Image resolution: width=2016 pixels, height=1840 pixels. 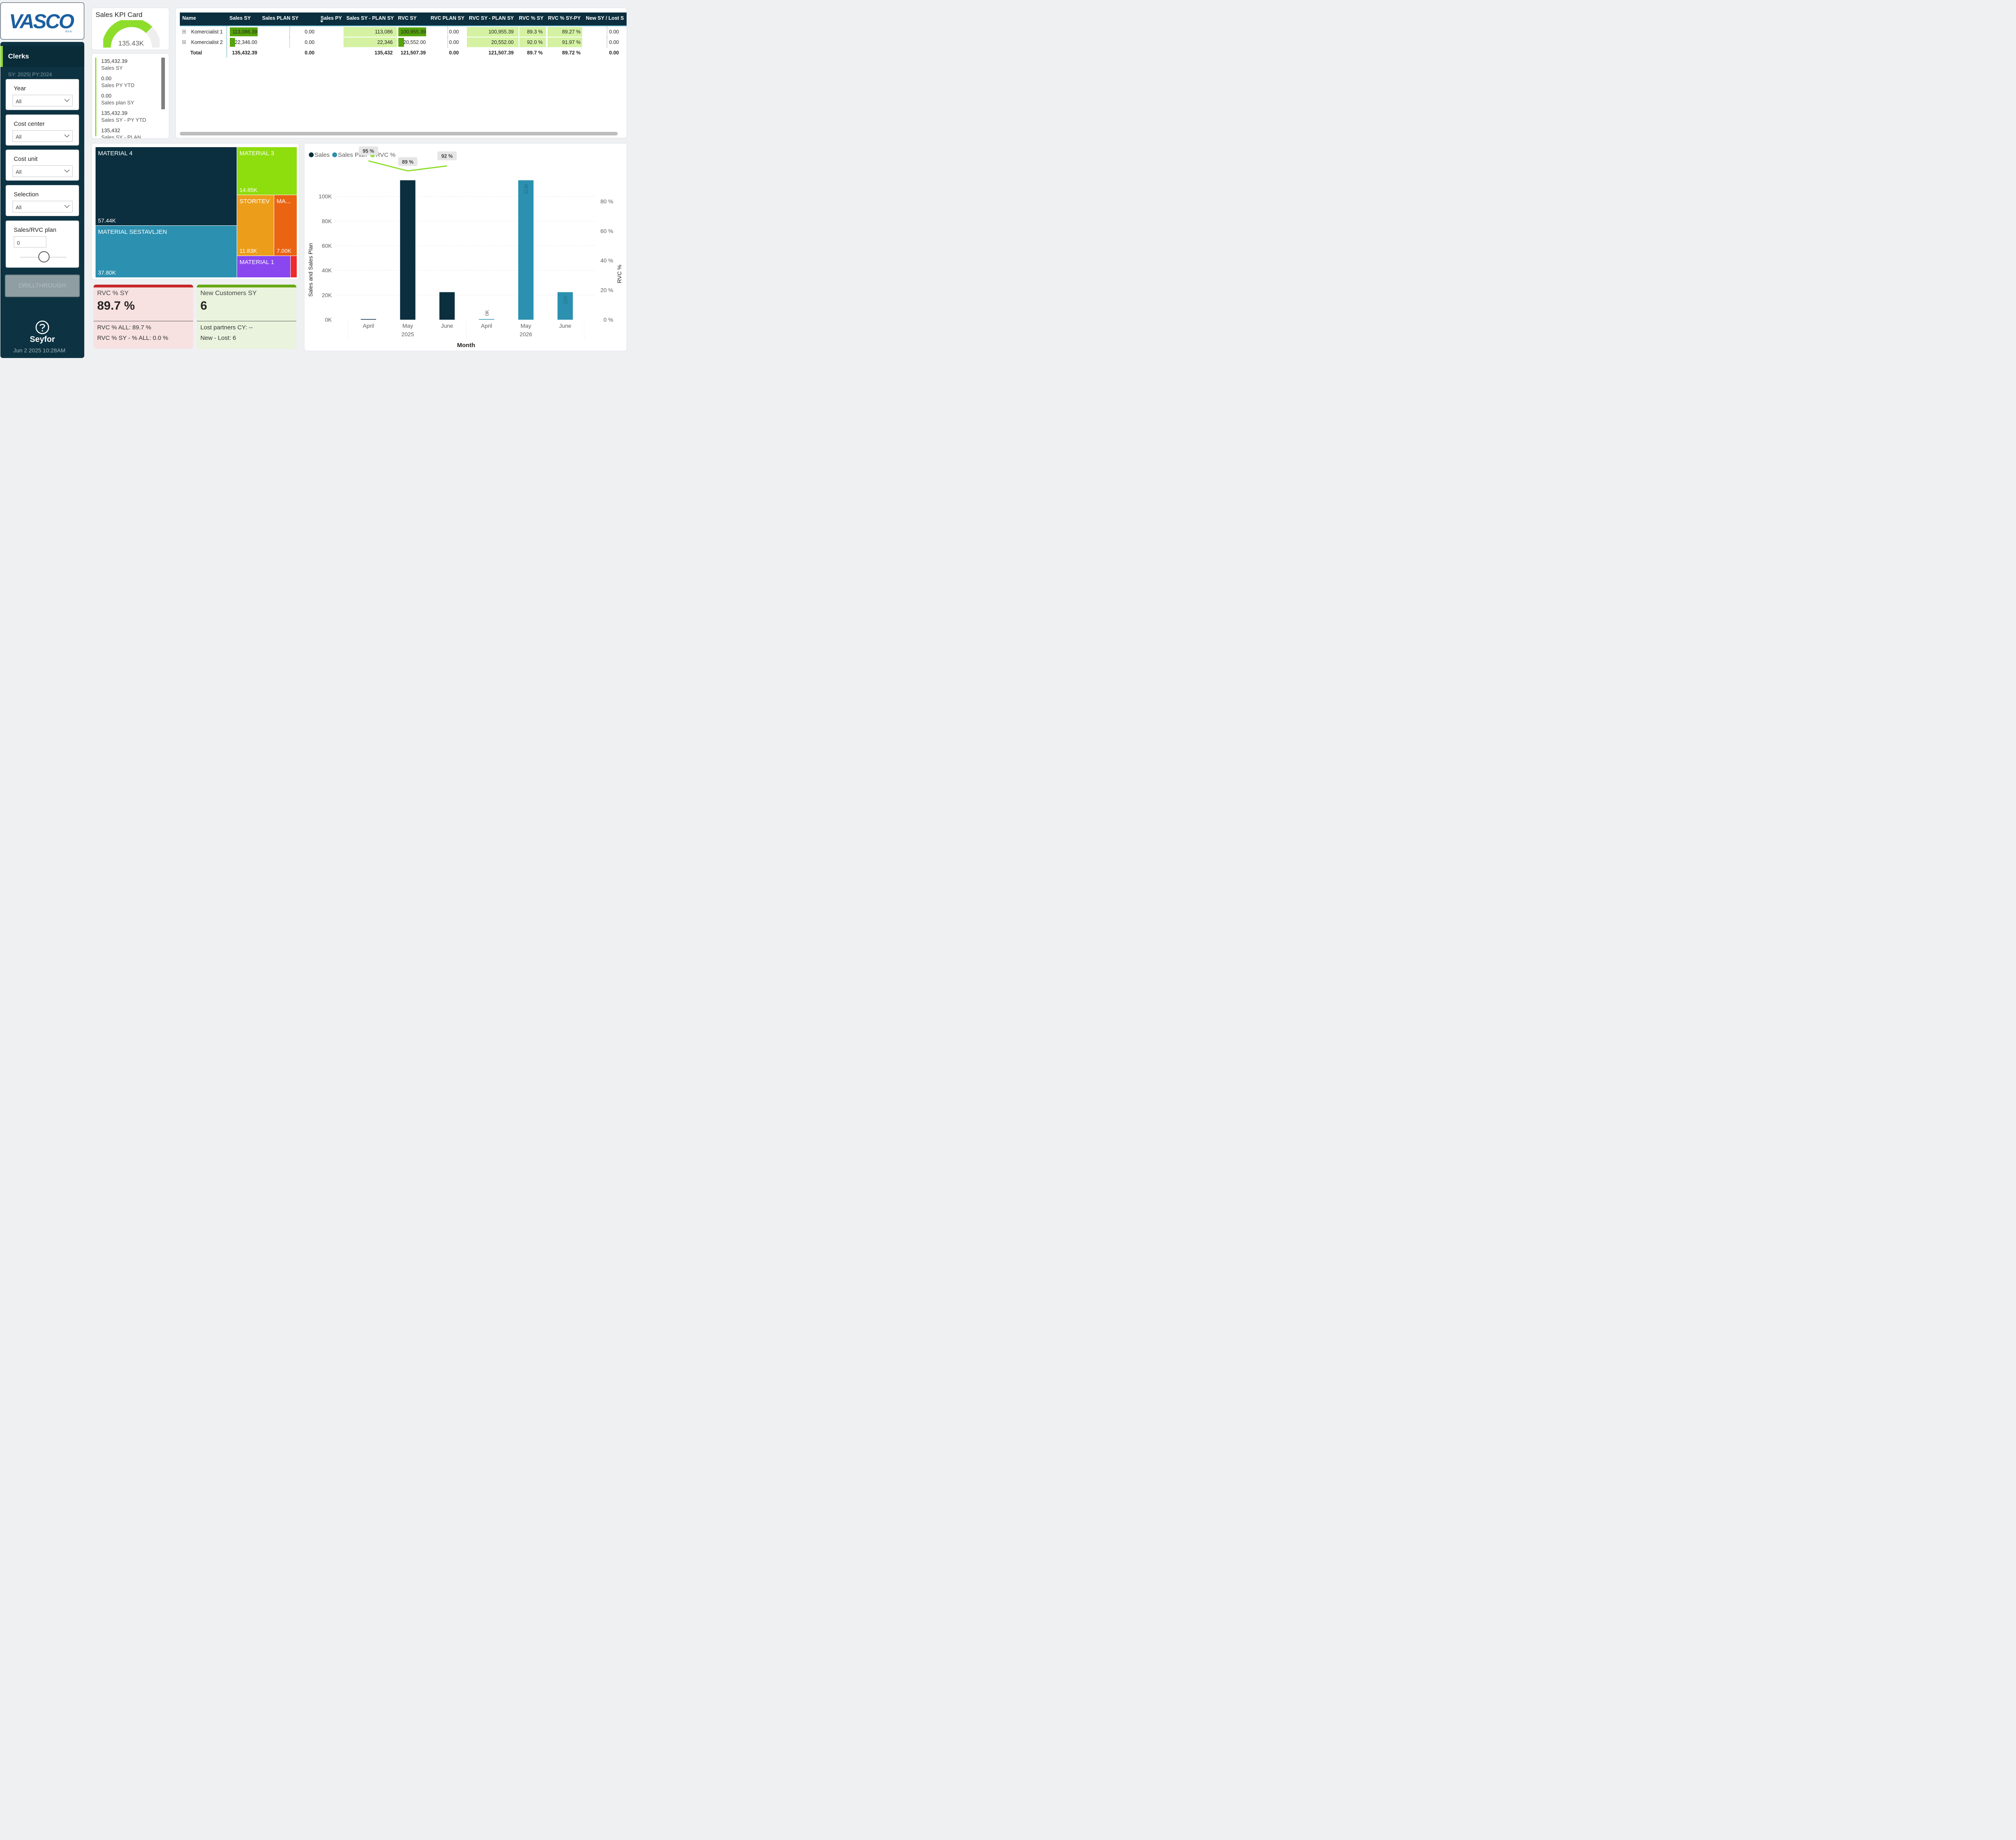 What do you see at coordinates (257, 153) in the screenshot?
I see `treemap-tile-label: MATERIAL 3` at bounding box center [257, 153].